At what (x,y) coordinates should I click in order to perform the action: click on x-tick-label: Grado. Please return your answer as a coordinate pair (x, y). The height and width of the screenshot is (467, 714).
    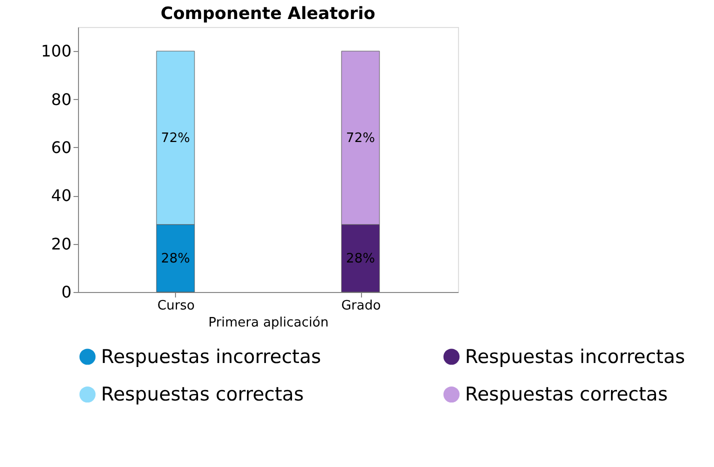
    Looking at the image, I should click on (361, 306).